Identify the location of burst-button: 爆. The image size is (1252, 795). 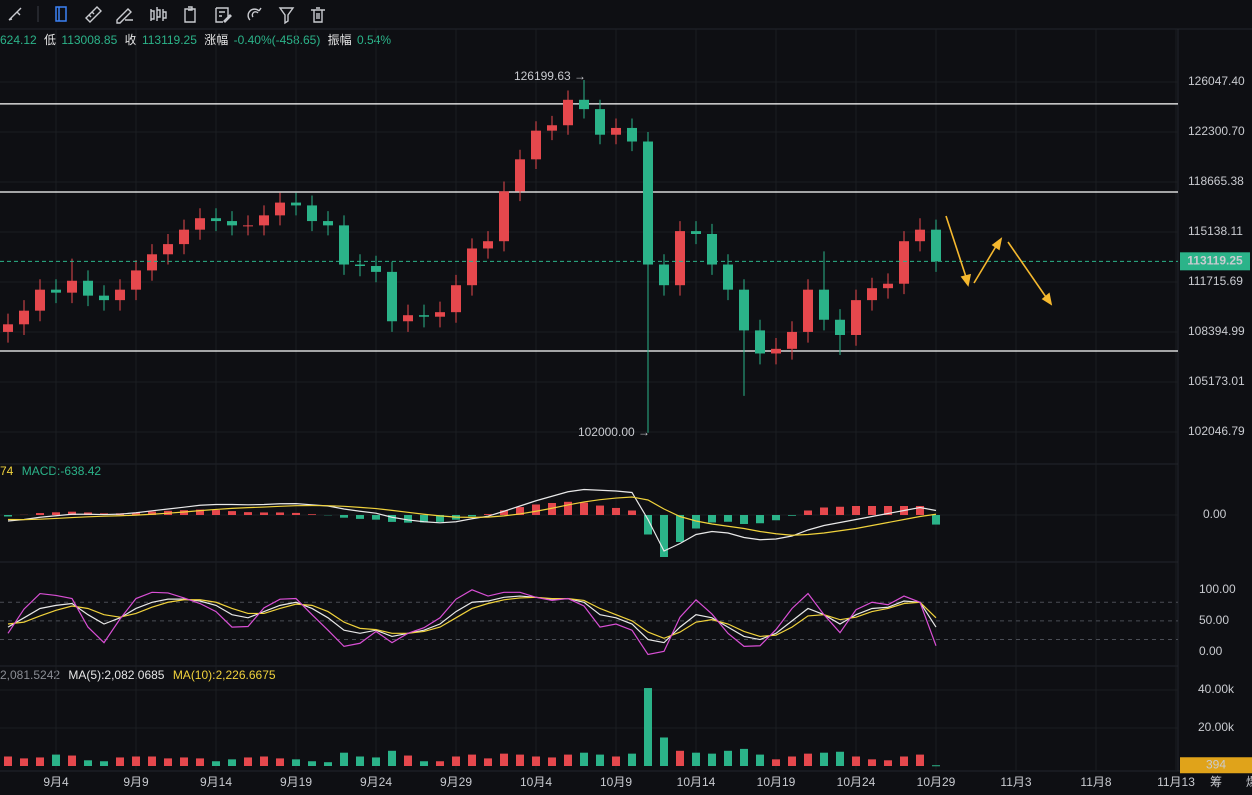
(1249, 782).